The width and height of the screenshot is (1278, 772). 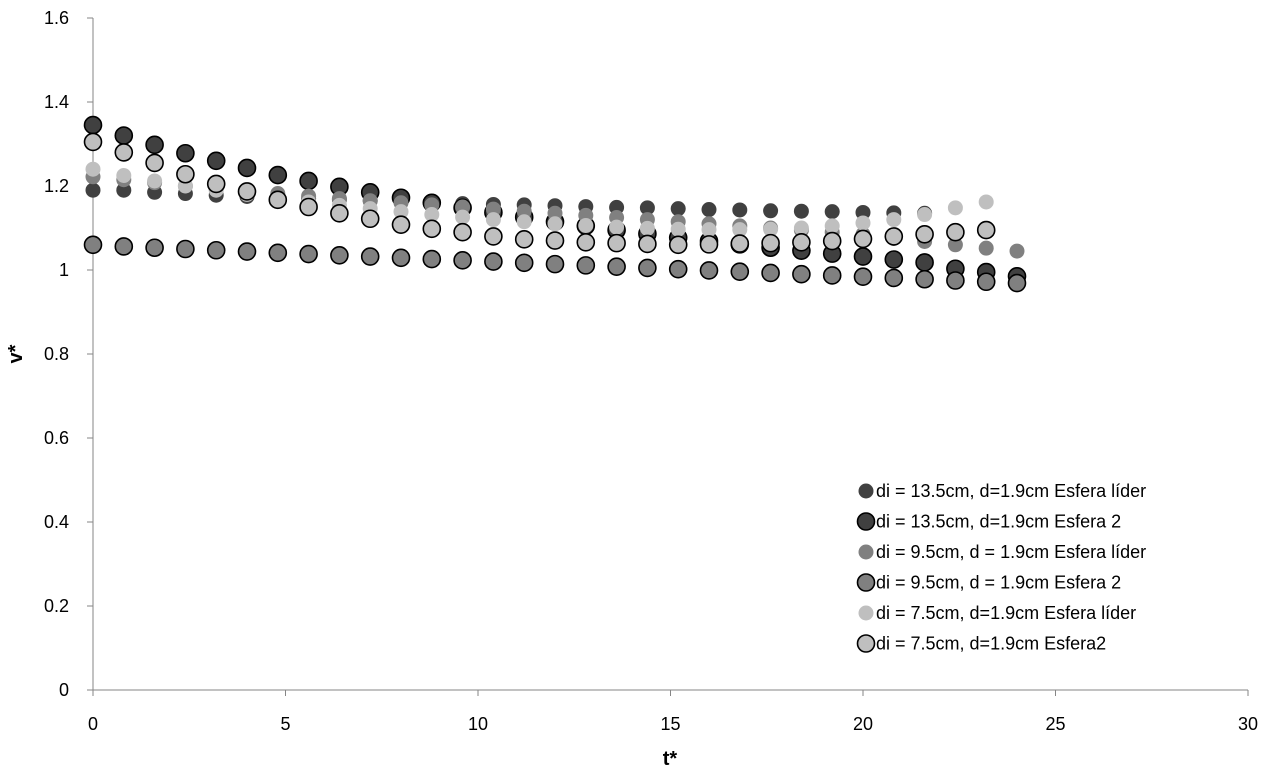 I want to click on legend-label: di = 9.5cm, d = 1.9cm Esfera 2, so click(x=998, y=583).